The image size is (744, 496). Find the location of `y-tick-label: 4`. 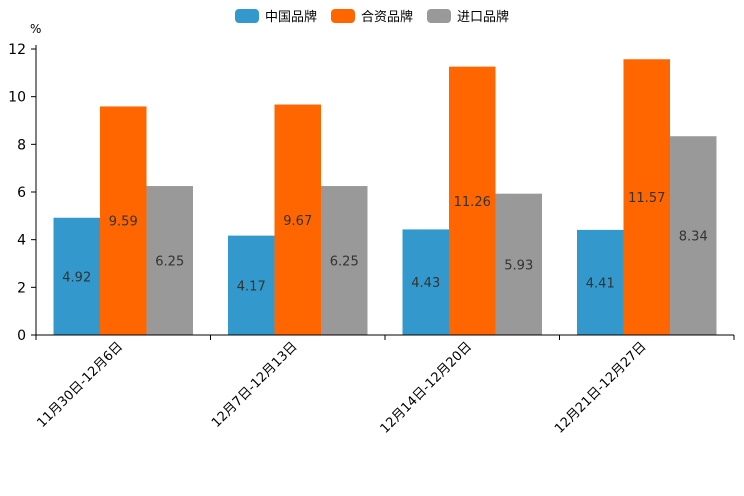

y-tick-label: 4 is located at coordinates (21, 241).